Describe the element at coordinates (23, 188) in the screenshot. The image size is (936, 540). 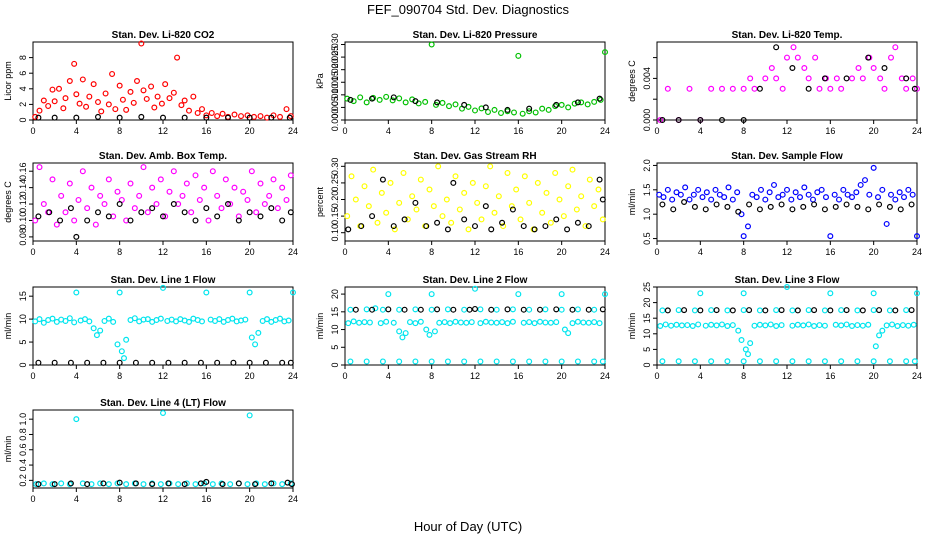
I see `y-tick-label: 0.14` at that location.